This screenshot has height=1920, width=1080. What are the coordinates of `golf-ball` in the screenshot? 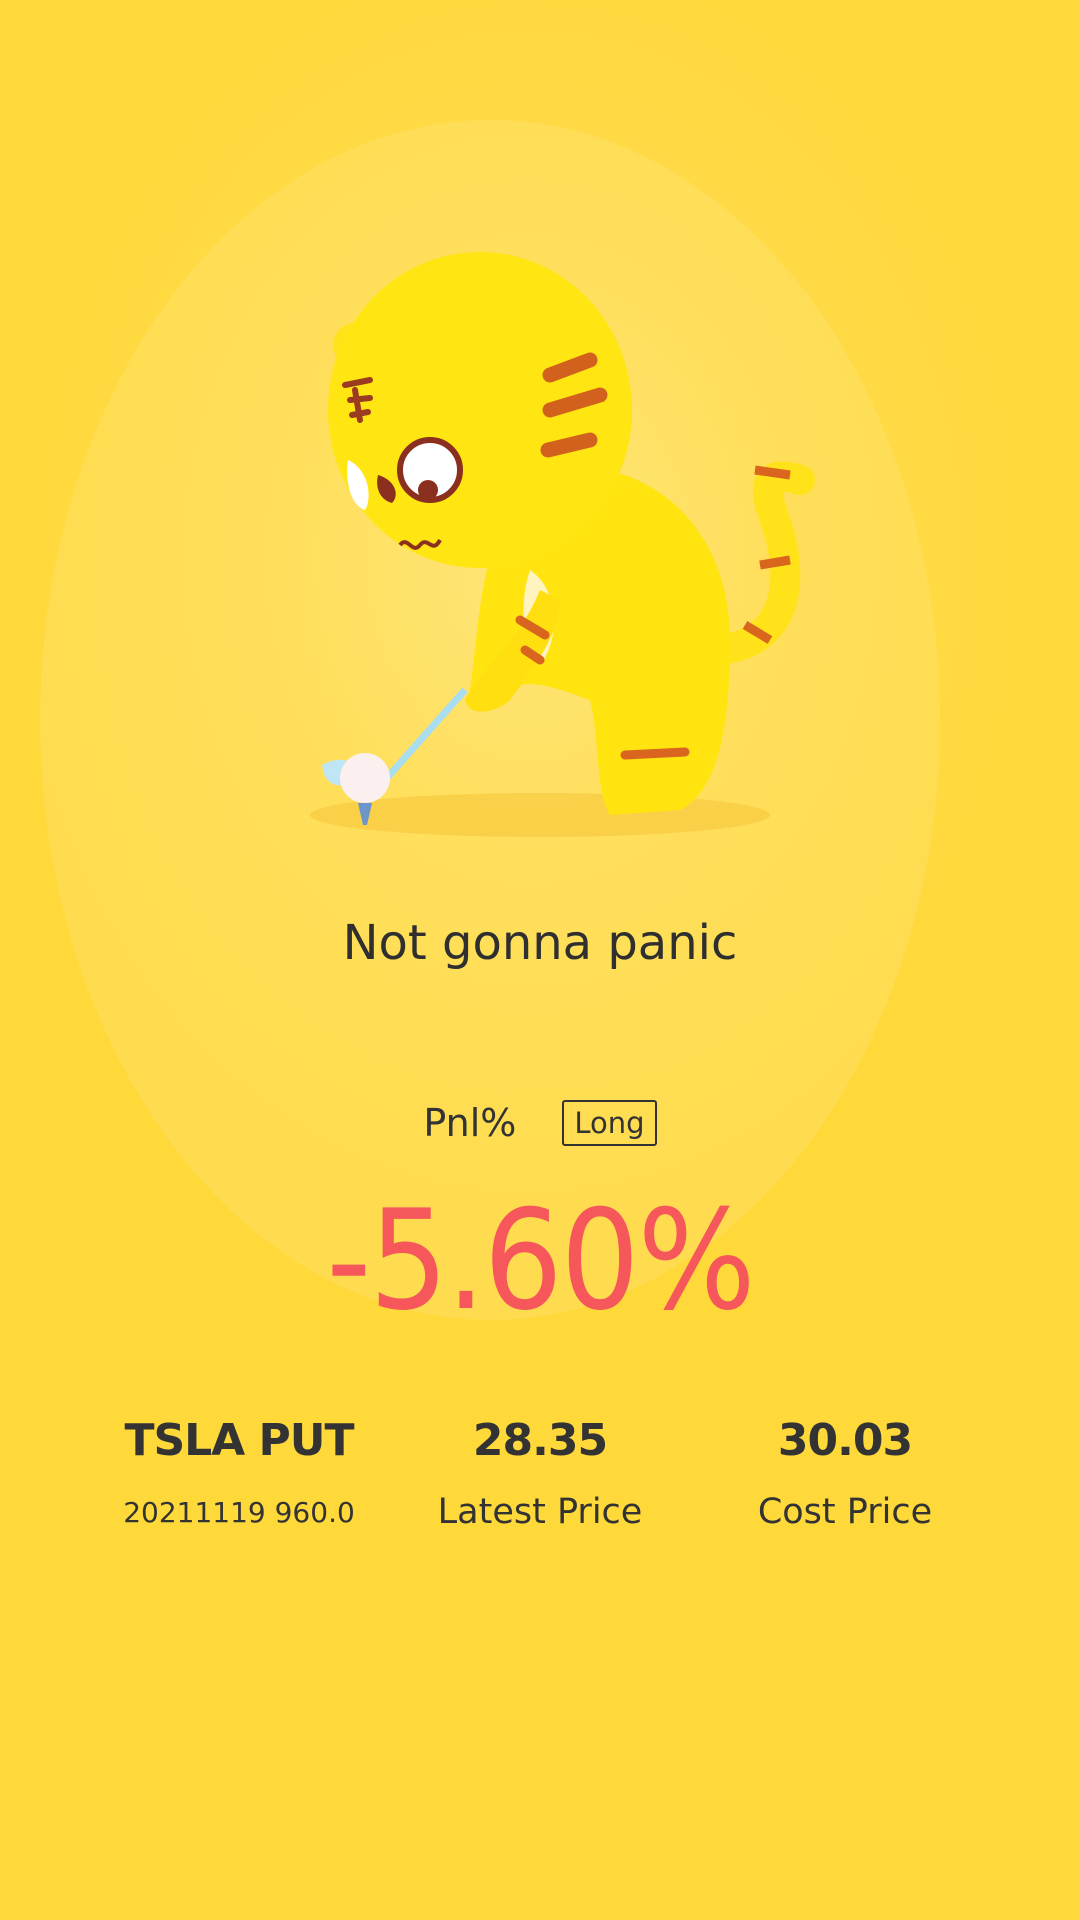 It's located at (365, 778).